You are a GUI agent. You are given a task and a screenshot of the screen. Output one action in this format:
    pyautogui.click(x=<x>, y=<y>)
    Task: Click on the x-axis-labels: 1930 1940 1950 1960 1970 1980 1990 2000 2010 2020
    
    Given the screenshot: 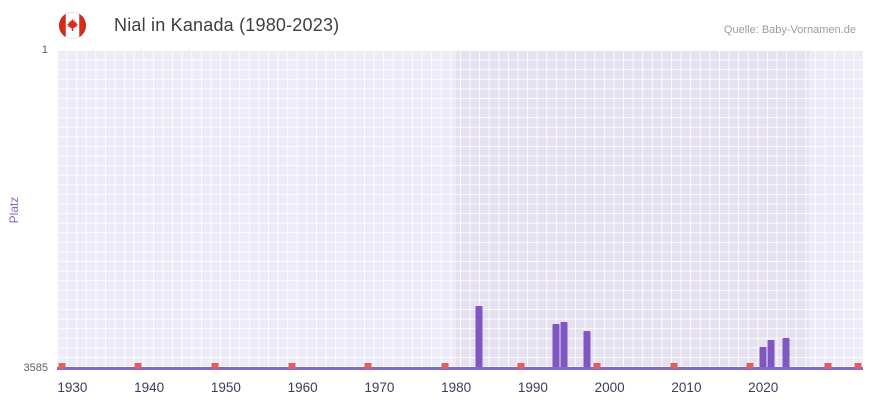 What is the action you would take?
    pyautogui.click(x=460, y=390)
    